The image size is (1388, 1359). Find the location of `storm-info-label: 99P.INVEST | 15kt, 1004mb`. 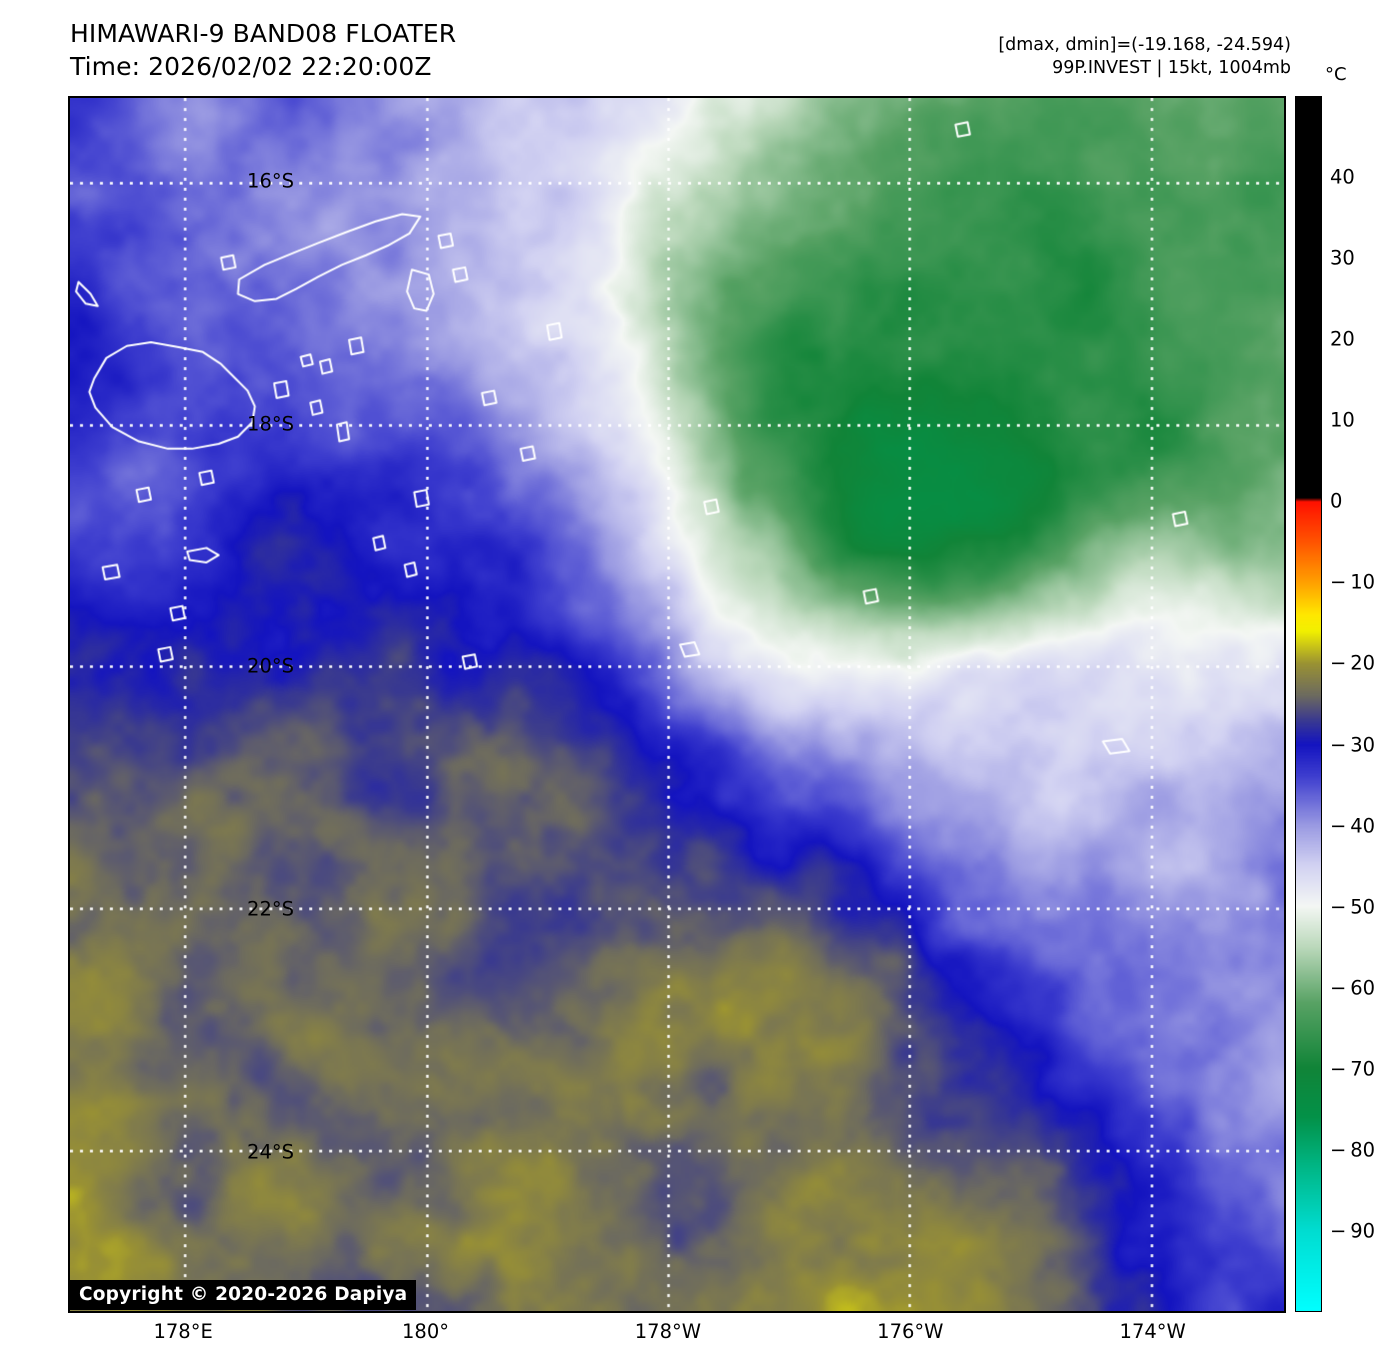

storm-info-label: 99P.INVEST | 15kt, 1004mb is located at coordinates (1171, 67).